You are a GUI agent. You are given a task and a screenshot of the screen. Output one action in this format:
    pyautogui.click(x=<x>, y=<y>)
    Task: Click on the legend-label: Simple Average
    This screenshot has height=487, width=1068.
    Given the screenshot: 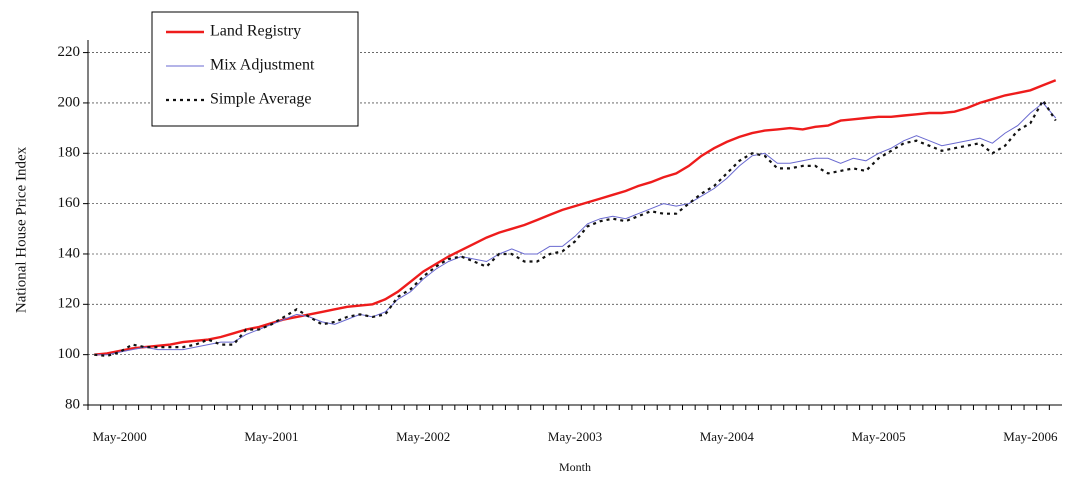 What is the action you would take?
    pyautogui.click(x=260, y=99)
    